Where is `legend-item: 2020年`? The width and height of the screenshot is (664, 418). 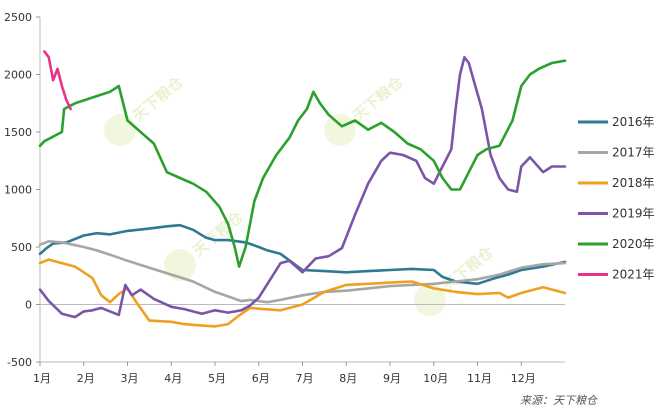 legend-item: 2020年 is located at coordinates (616, 244).